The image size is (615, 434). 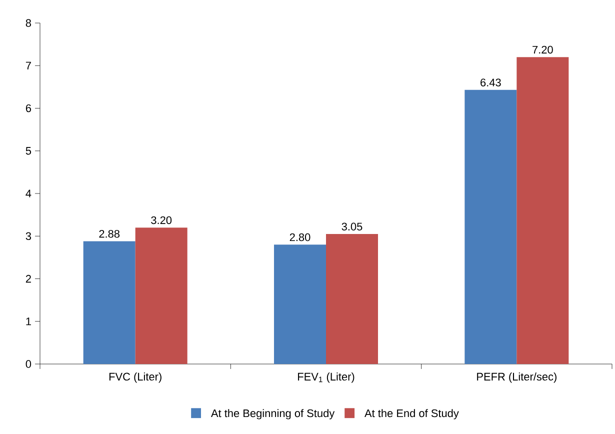 I want to click on y-tick-label: 4, so click(x=29, y=194).